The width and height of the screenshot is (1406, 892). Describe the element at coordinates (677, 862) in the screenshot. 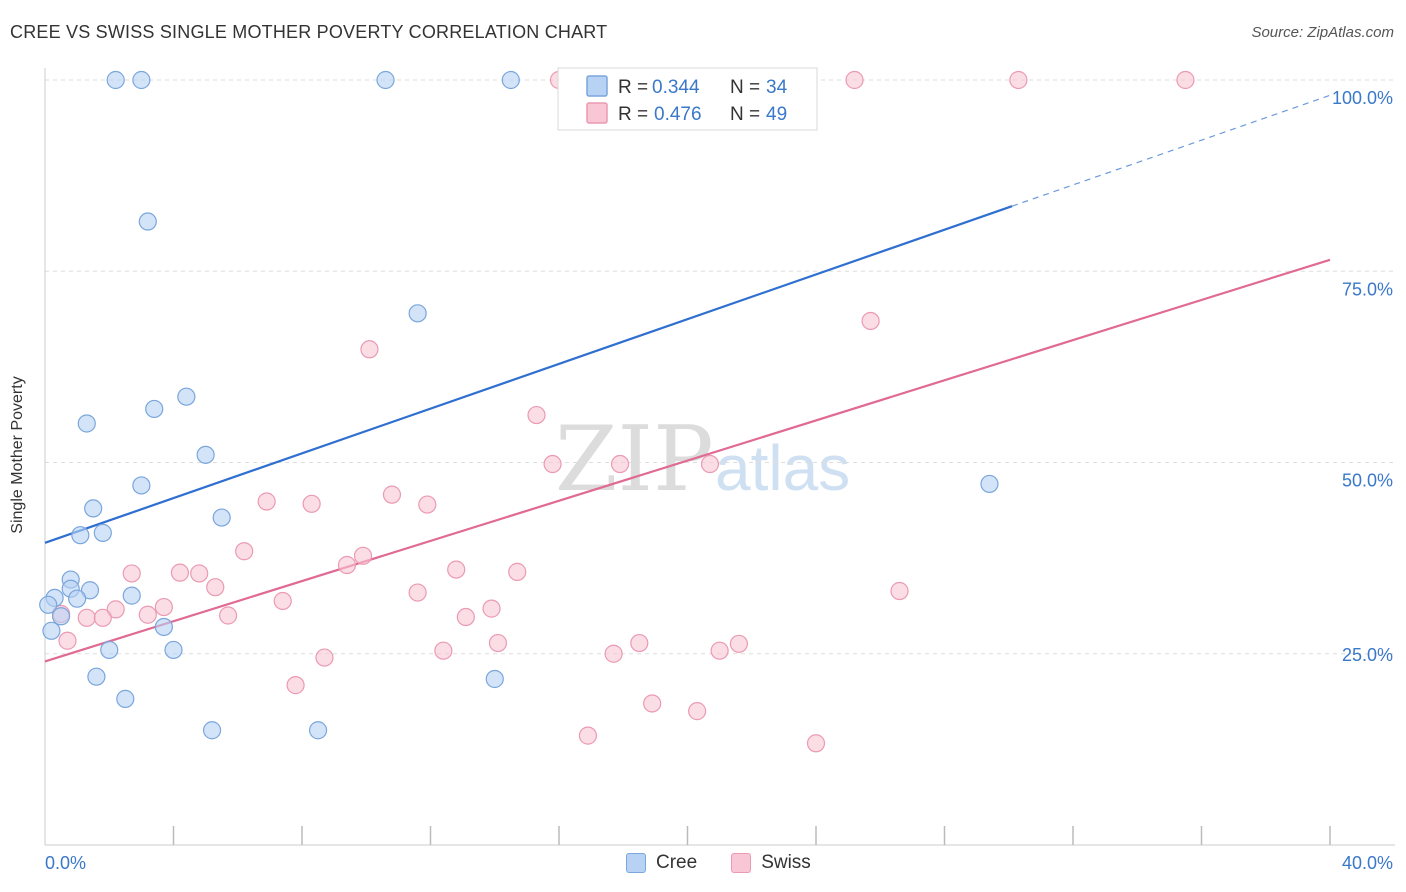

I see `cree-legend-label: Cree` at that location.